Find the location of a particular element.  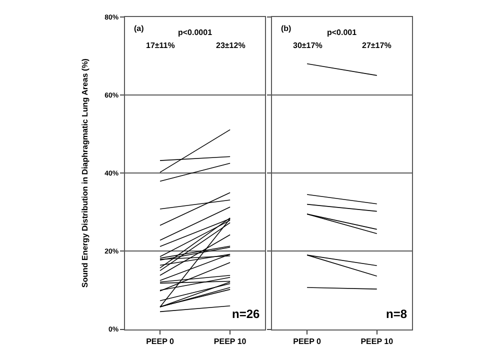

annotation: (a) is located at coordinates (139, 28).